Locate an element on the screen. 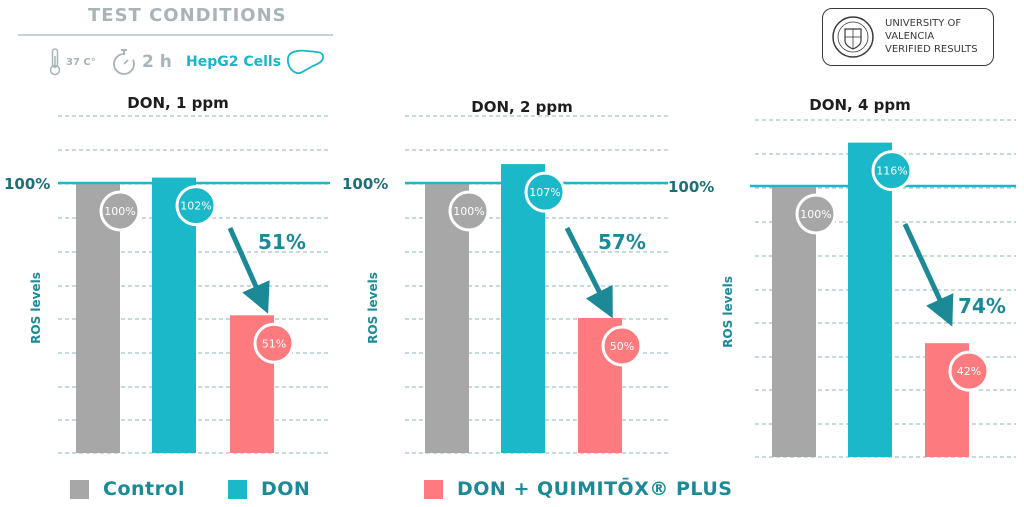 Image resolution: width=1024 pixels, height=507 pixels. legend-item-don: DON is located at coordinates (269, 489).